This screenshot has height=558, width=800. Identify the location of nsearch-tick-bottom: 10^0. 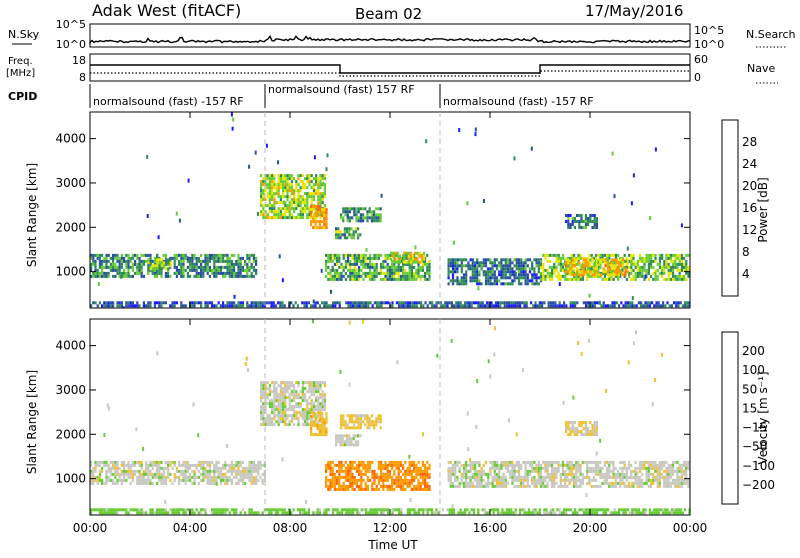
(709, 44).